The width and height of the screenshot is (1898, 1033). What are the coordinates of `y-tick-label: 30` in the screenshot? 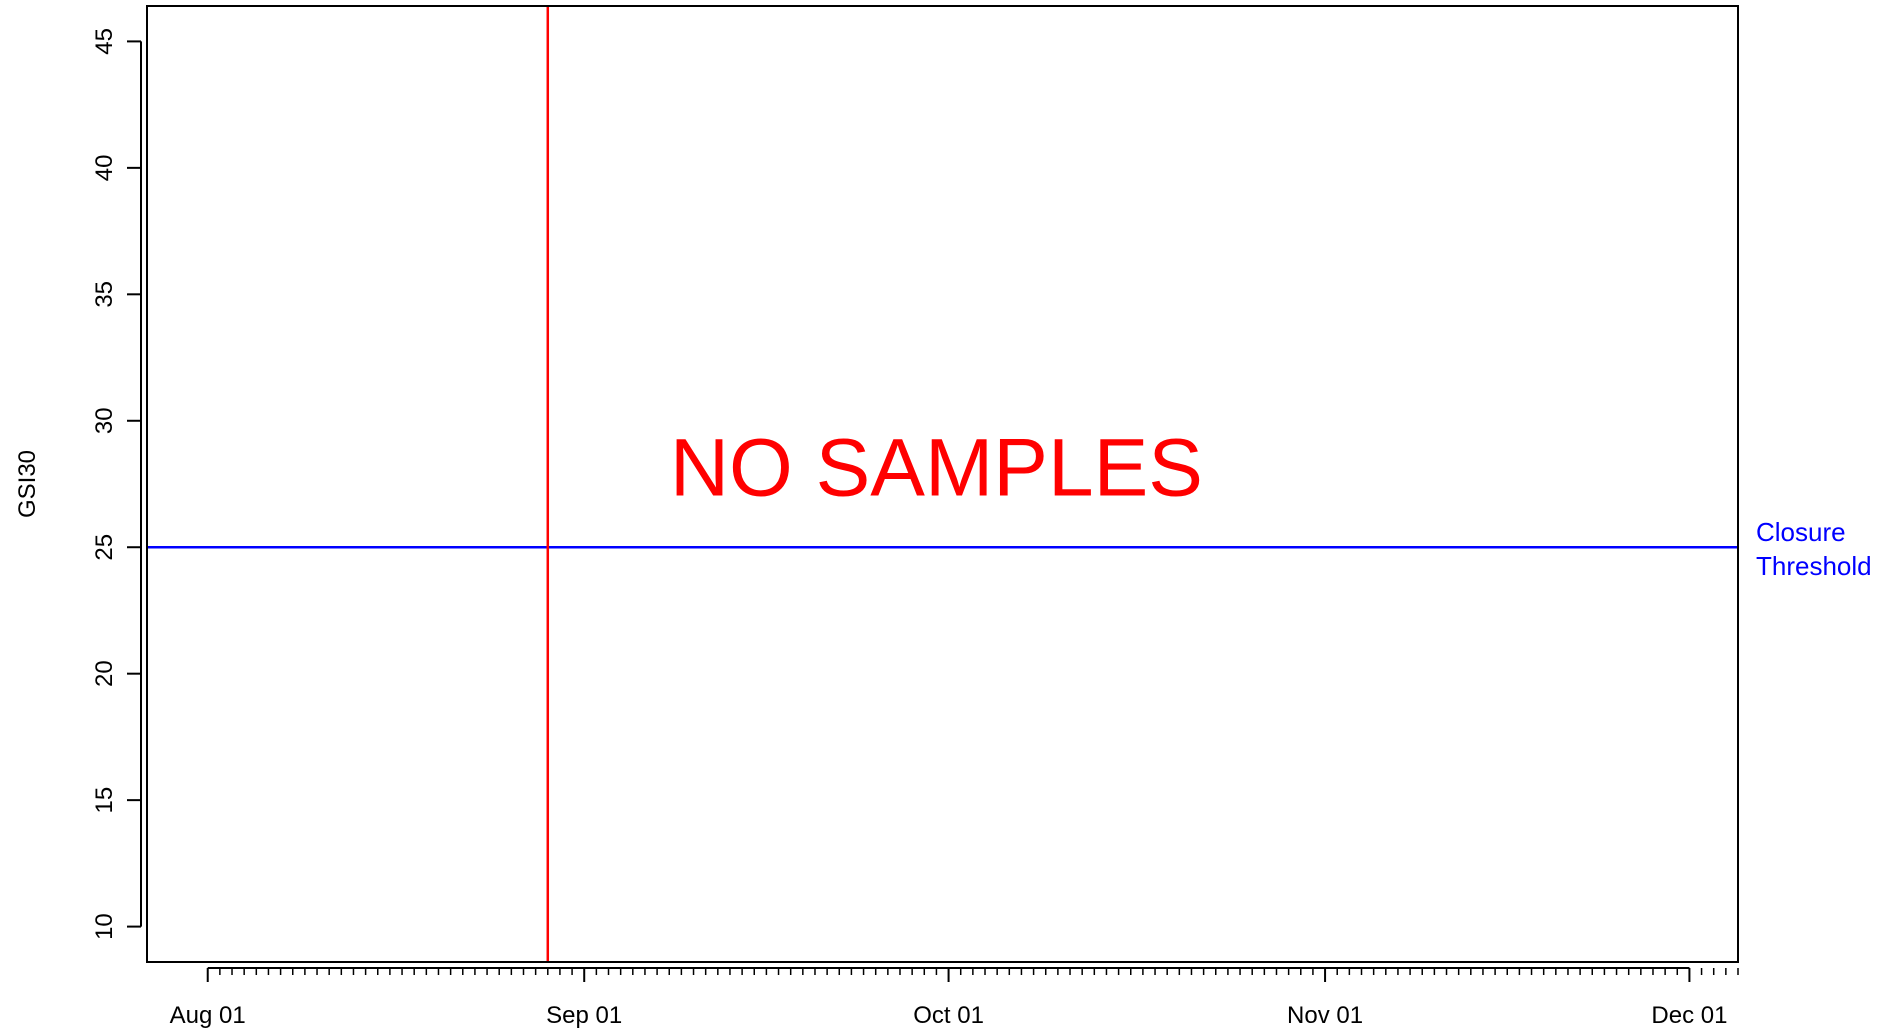 It's located at (104, 420).